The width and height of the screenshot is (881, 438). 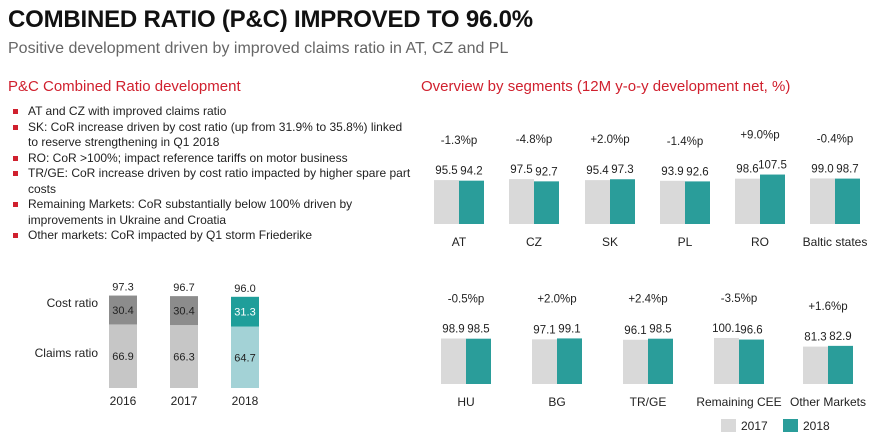 What do you see at coordinates (816, 426) in the screenshot?
I see `legend-label-2018: 2018` at bounding box center [816, 426].